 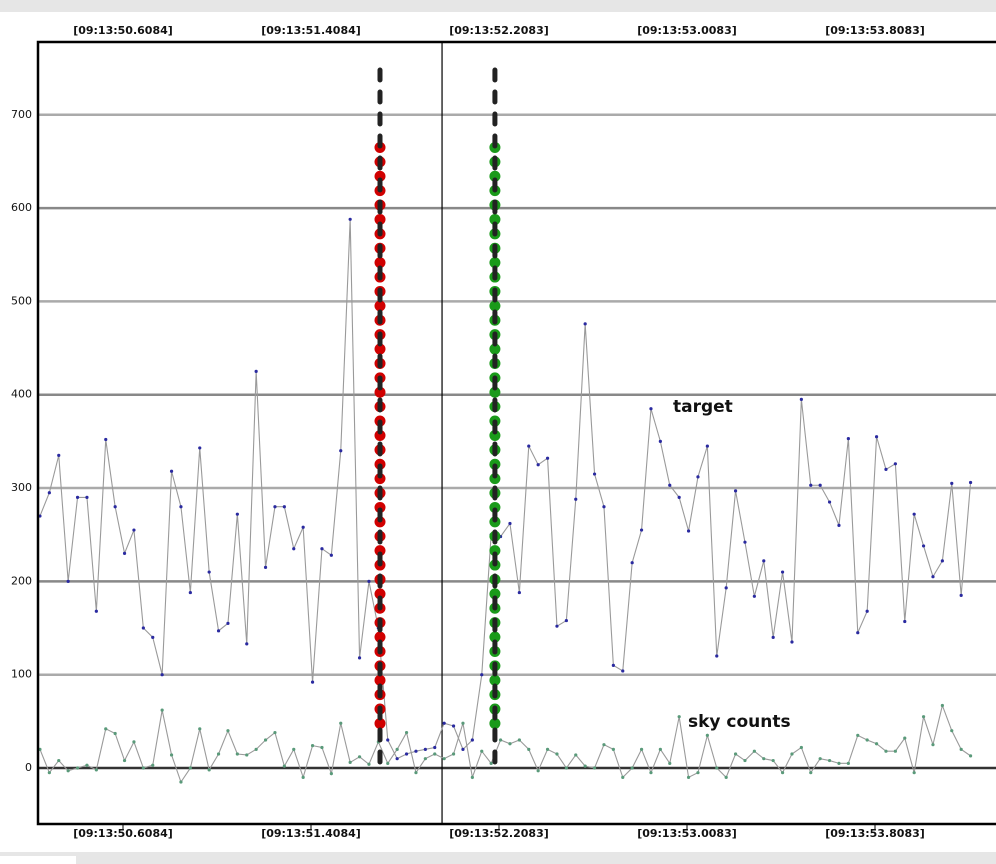 What do you see at coordinates (123, 833) in the screenshot?
I see `x-tick-label: [09:13:50.6084]` at bounding box center [123, 833].